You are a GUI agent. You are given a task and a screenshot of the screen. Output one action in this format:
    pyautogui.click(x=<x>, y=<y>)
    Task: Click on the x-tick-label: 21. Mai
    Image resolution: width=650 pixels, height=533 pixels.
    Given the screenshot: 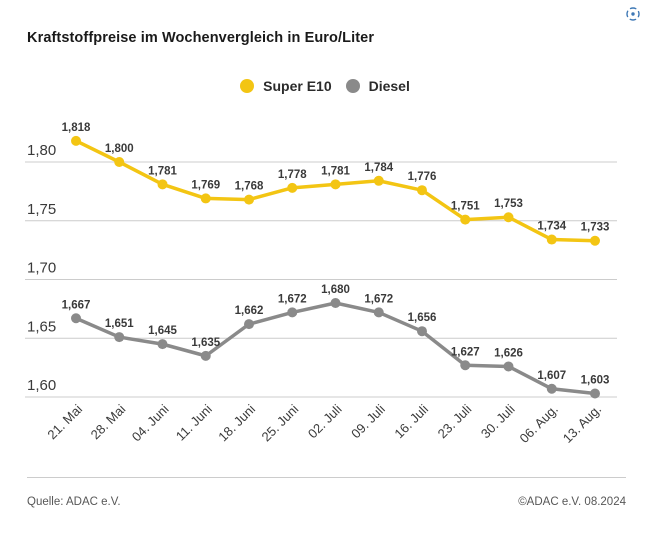 What is the action you would take?
    pyautogui.click(x=64, y=421)
    